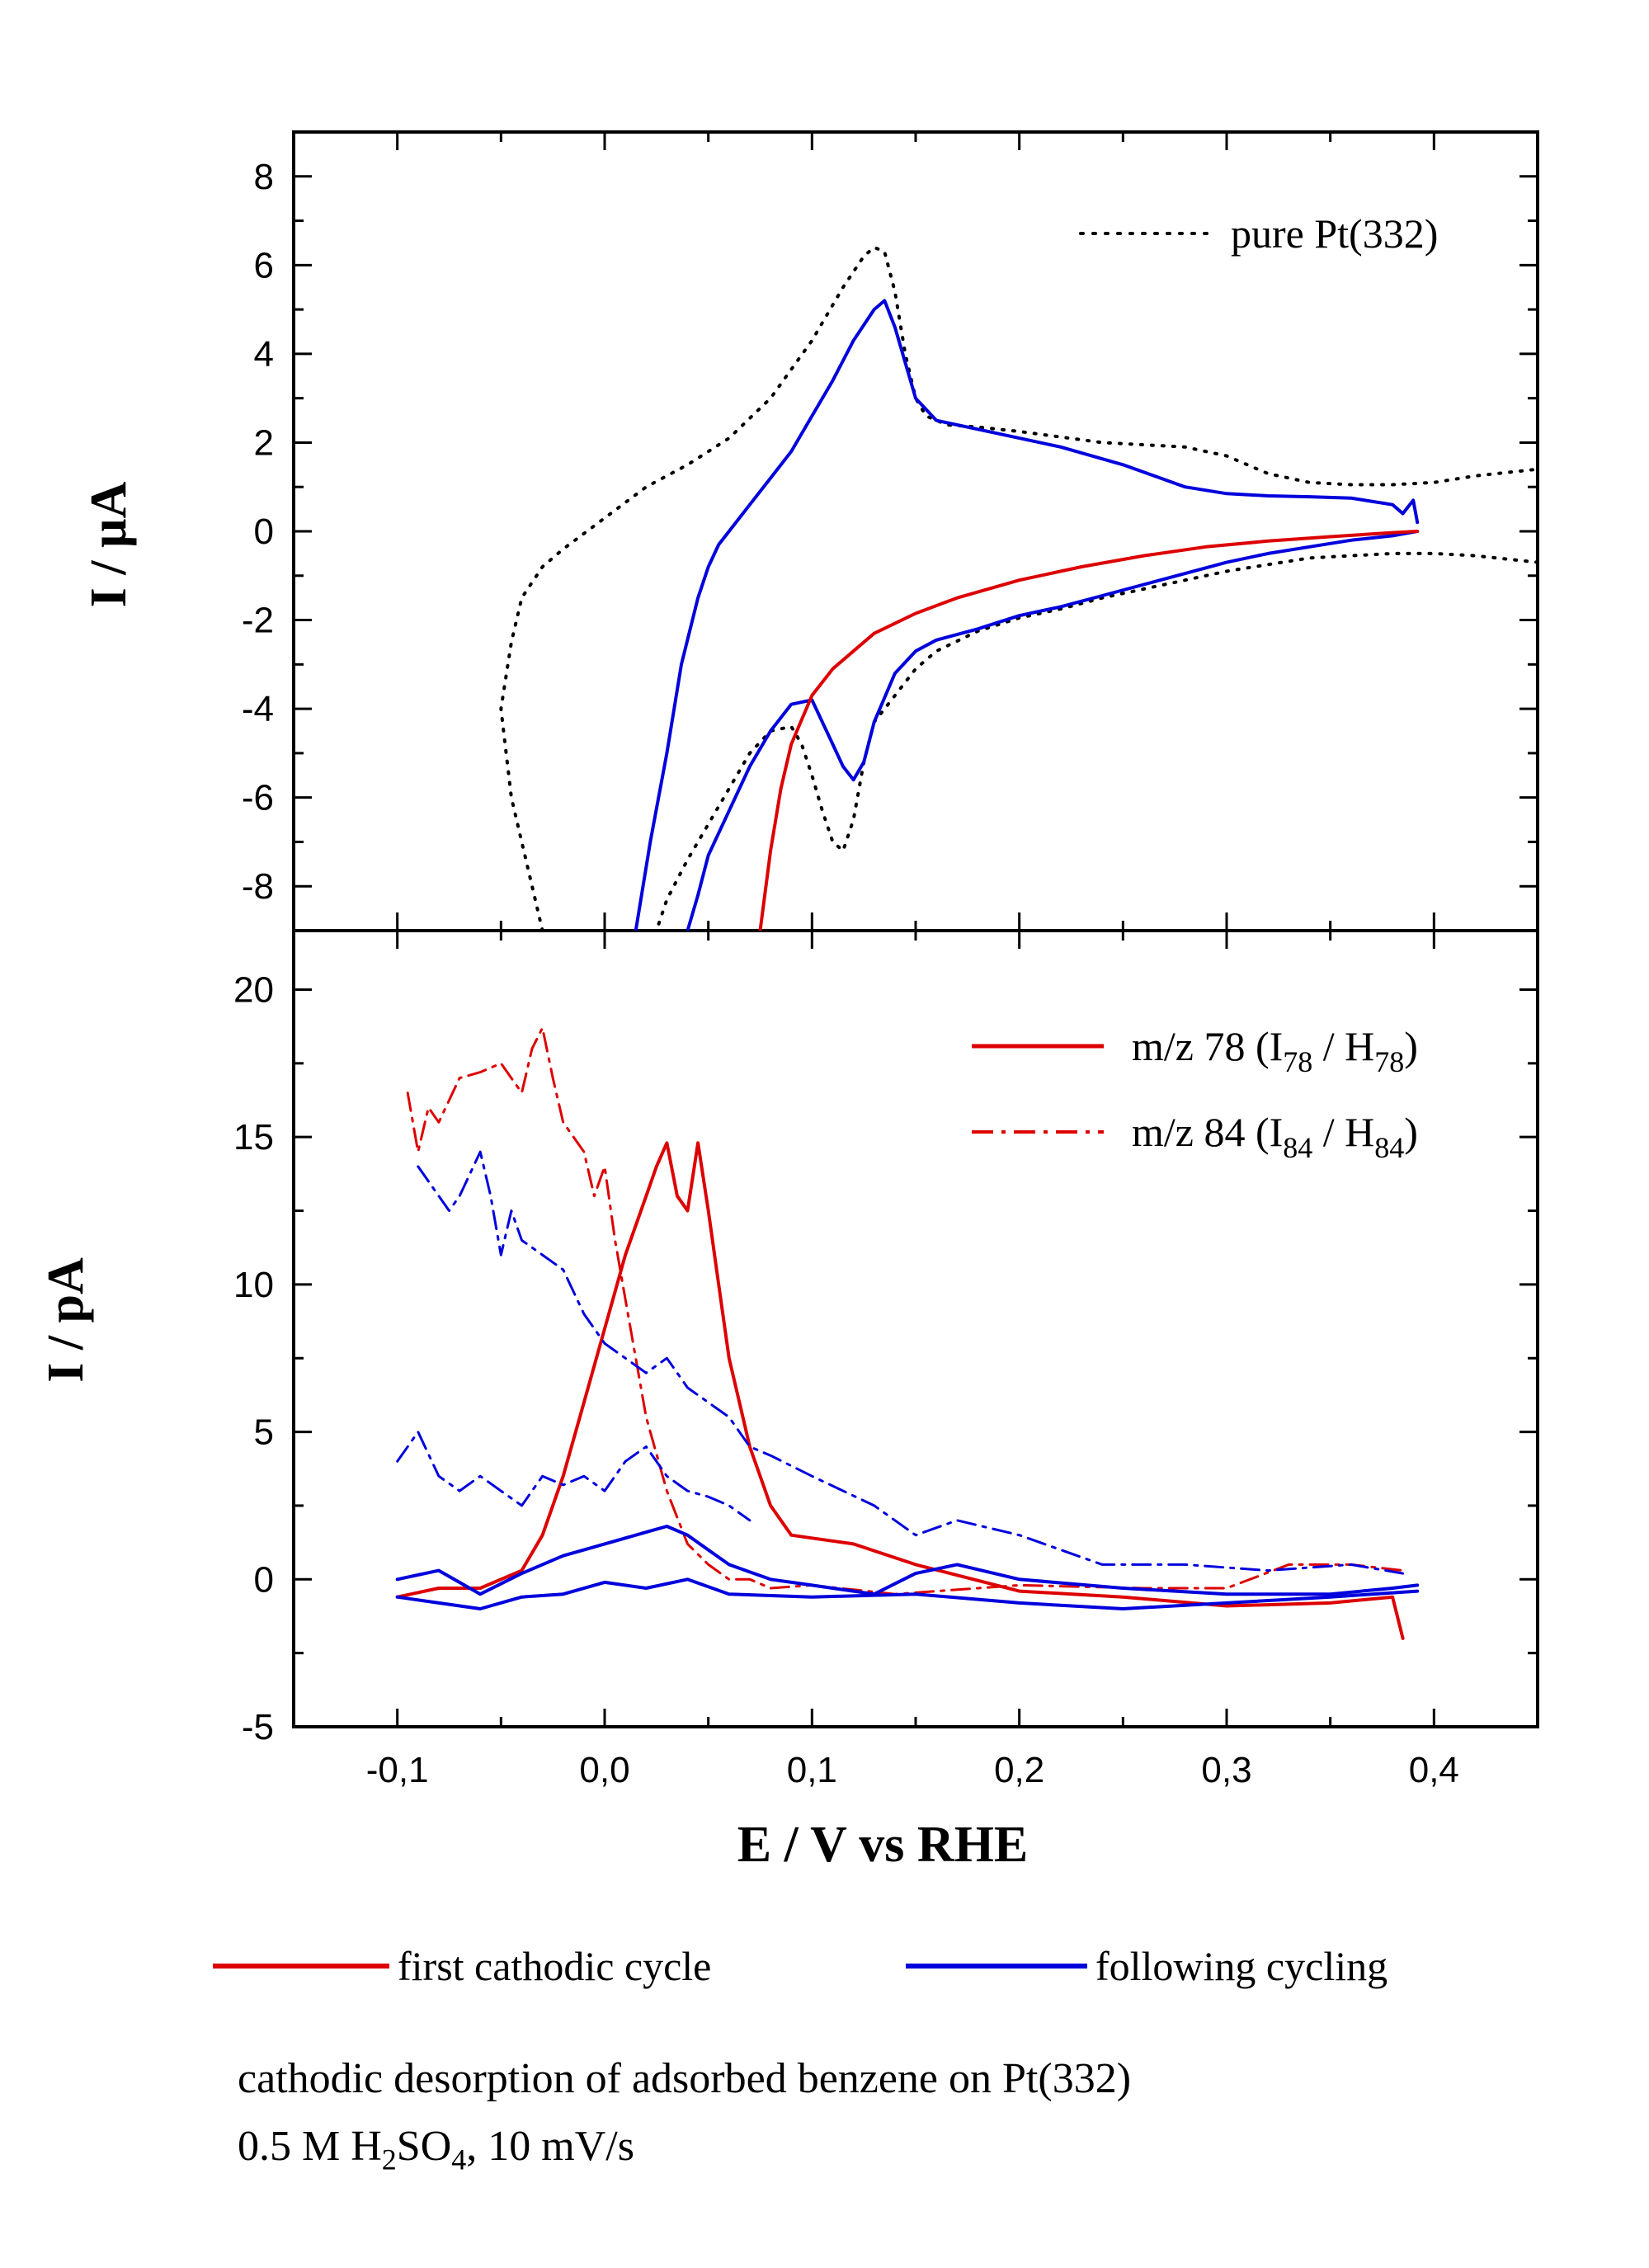 This screenshot has width=1649, height=2268. What do you see at coordinates (1207, 1132) in the screenshot?
I see `legend-mz84-main: m/z 84 (I` at bounding box center [1207, 1132].